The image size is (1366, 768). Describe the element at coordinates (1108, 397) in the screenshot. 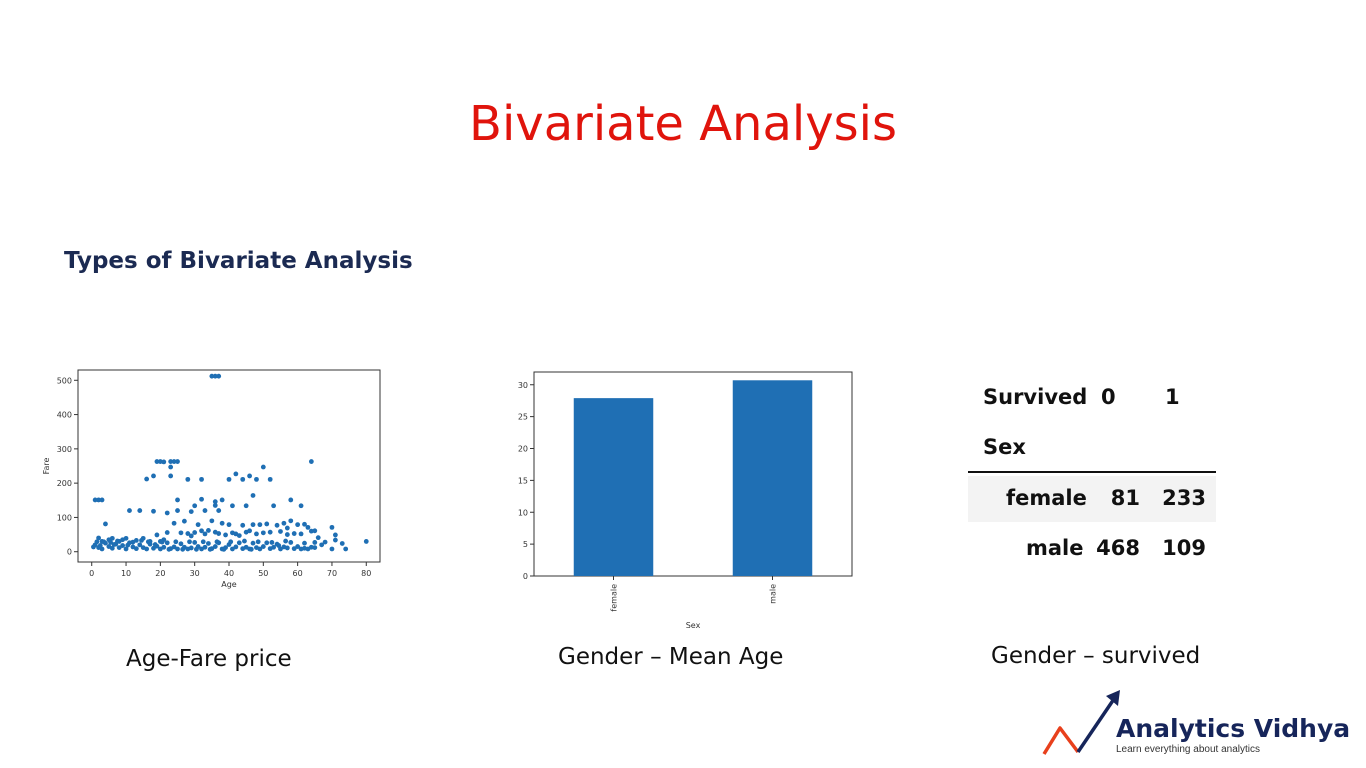

I see `column-header-0: 0` at that location.